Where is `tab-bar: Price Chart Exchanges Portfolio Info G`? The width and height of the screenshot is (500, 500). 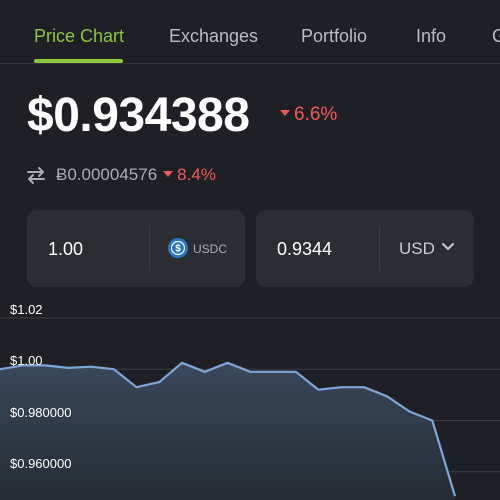
tab-bar: Price Chart Exchanges Portfolio Info G is located at coordinates (250, 32).